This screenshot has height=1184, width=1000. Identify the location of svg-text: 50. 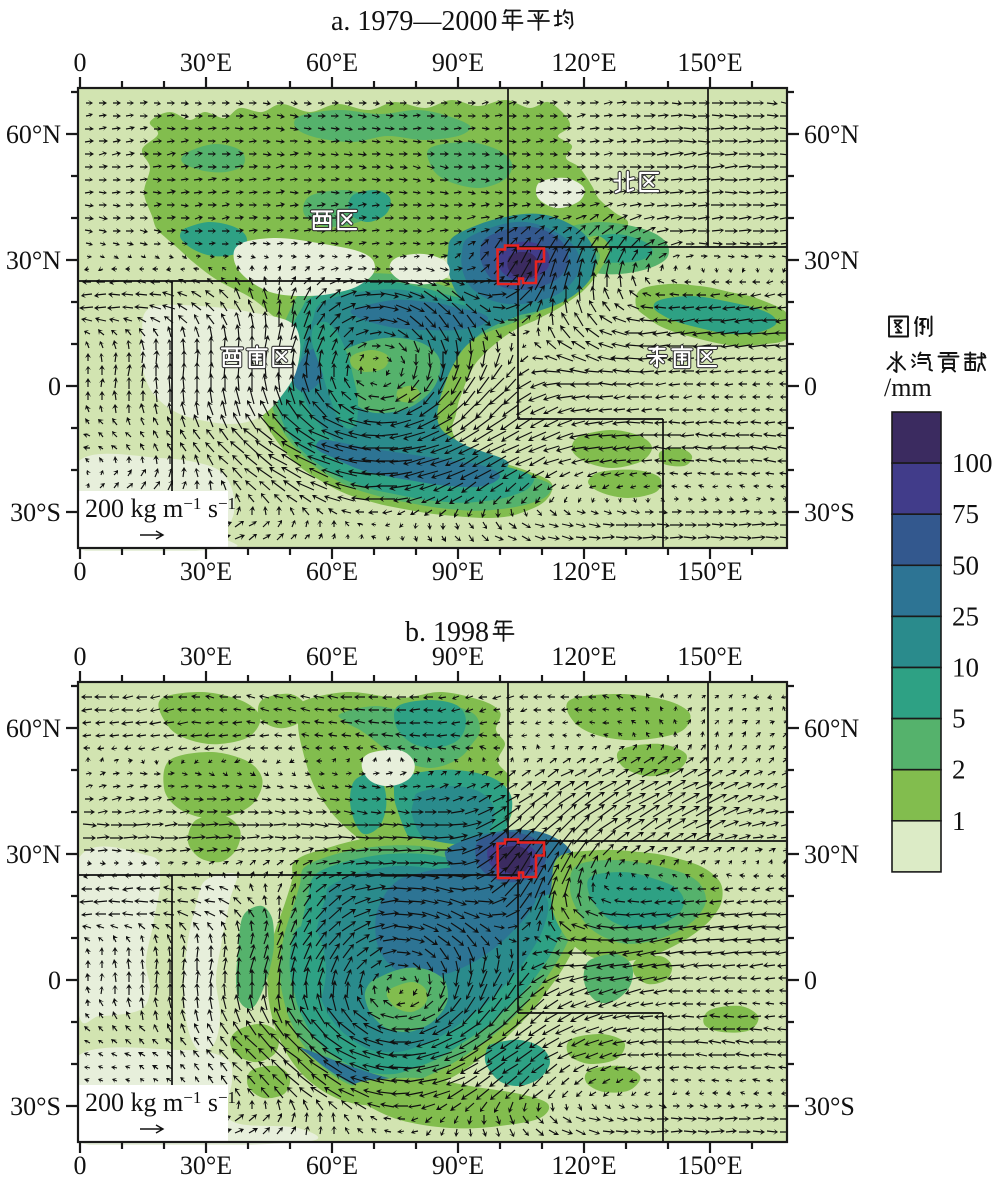
(965, 565).